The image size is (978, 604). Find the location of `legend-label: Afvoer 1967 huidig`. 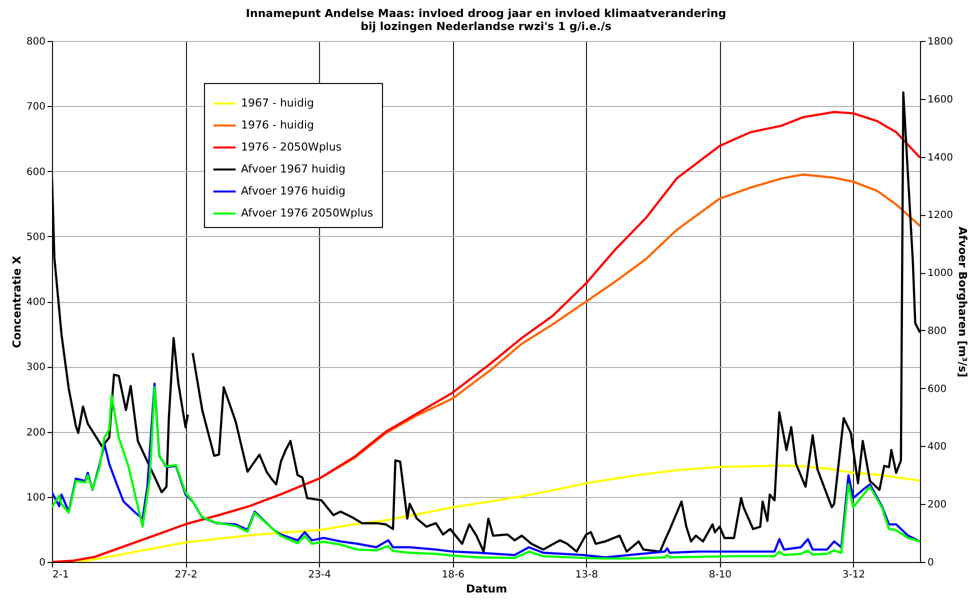

legend-label: Afvoer 1967 huidig is located at coordinates (293, 169).